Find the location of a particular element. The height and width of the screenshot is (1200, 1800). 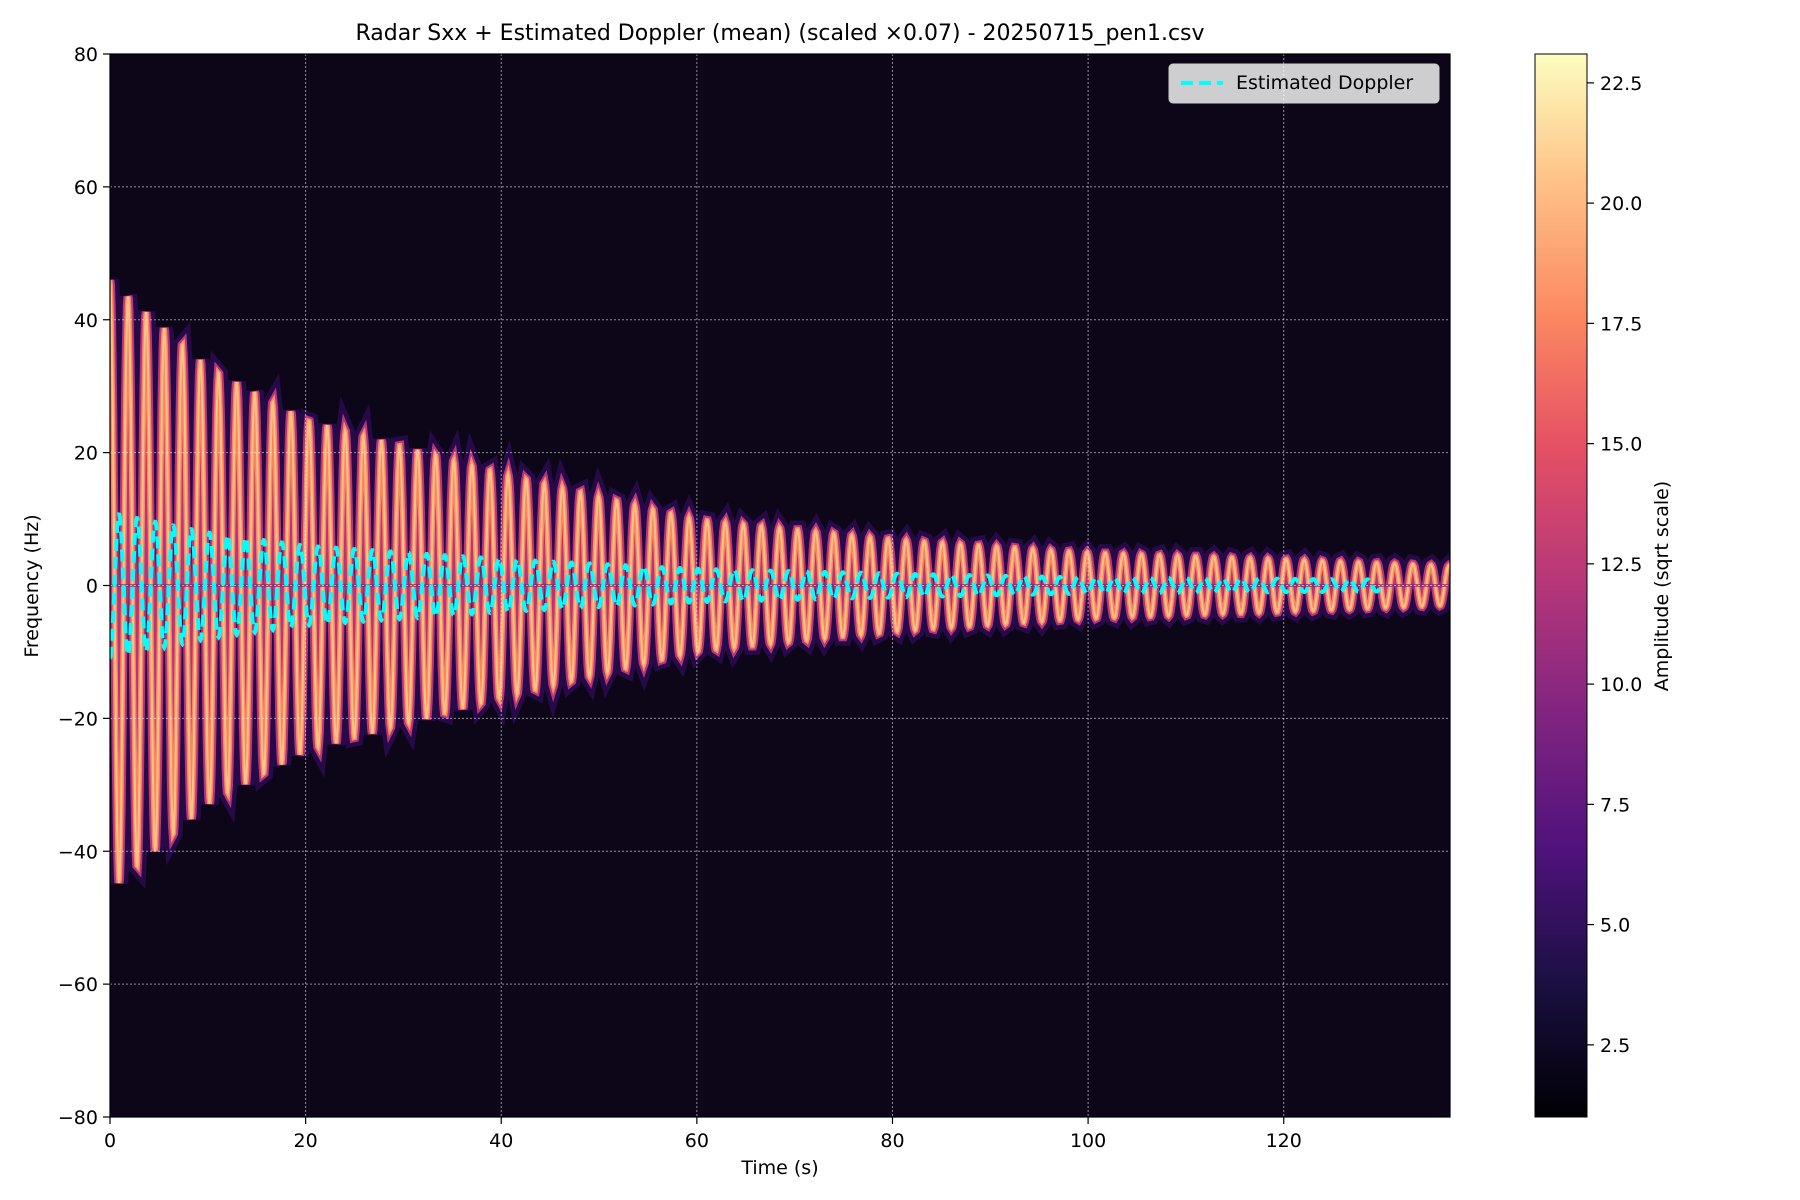

series-estimated-doppler is located at coordinates (747, 586).